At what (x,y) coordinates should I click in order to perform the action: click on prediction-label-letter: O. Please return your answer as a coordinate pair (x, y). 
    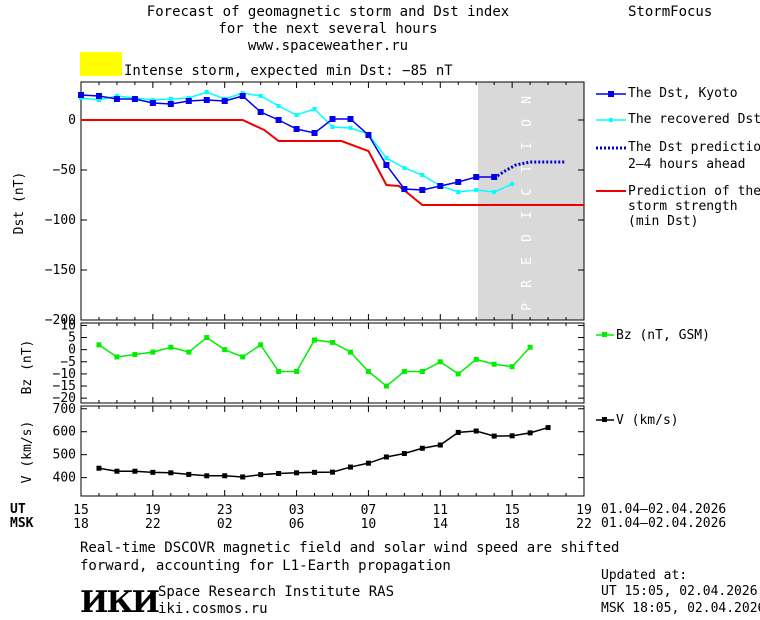
    Looking at the image, I should click on (527, 123).